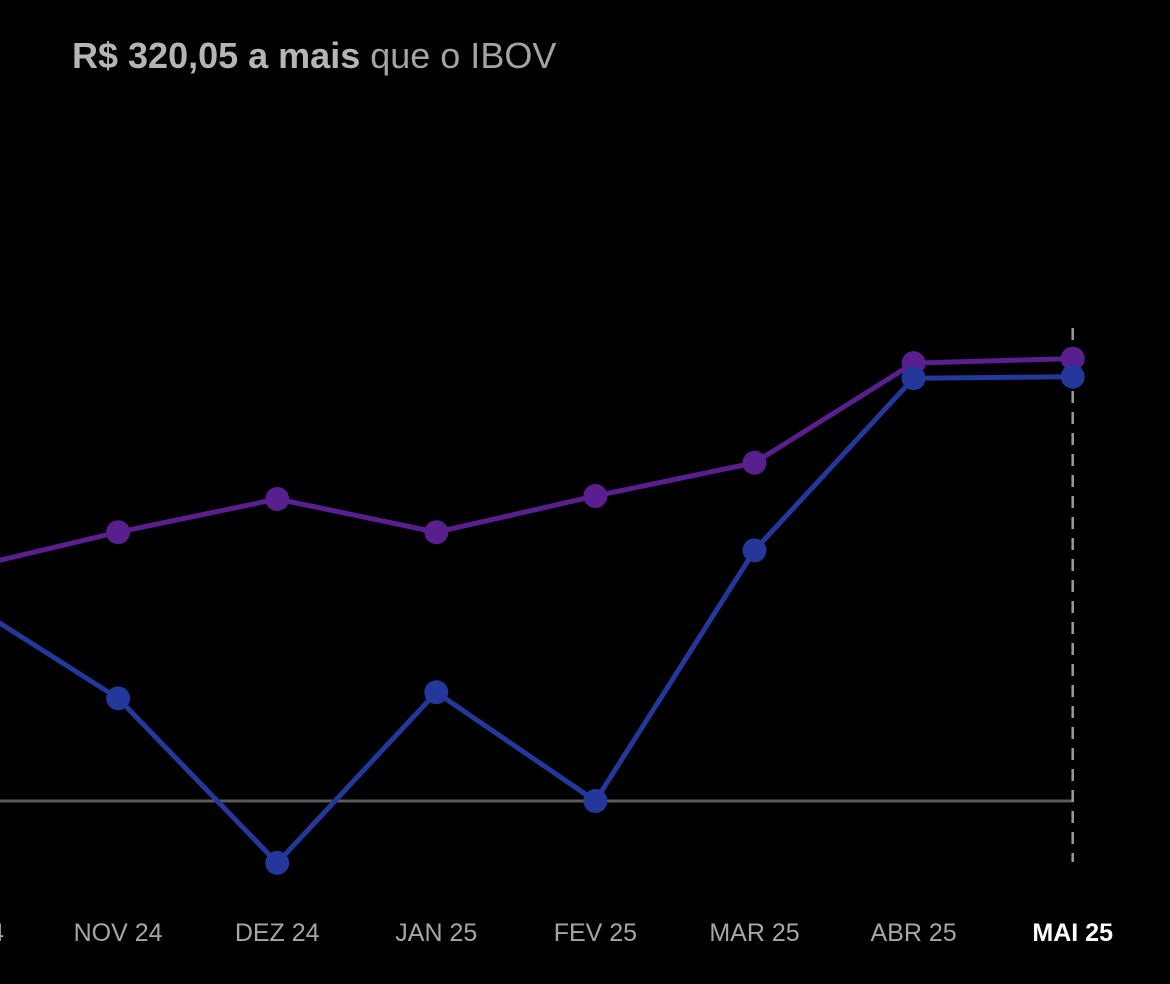 The height and width of the screenshot is (984, 1170). What do you see at coordinates (216, 55) in the screenshot?
I see `headline-amount: R$ 320,05 a mais` at bounding box center [216, 55].